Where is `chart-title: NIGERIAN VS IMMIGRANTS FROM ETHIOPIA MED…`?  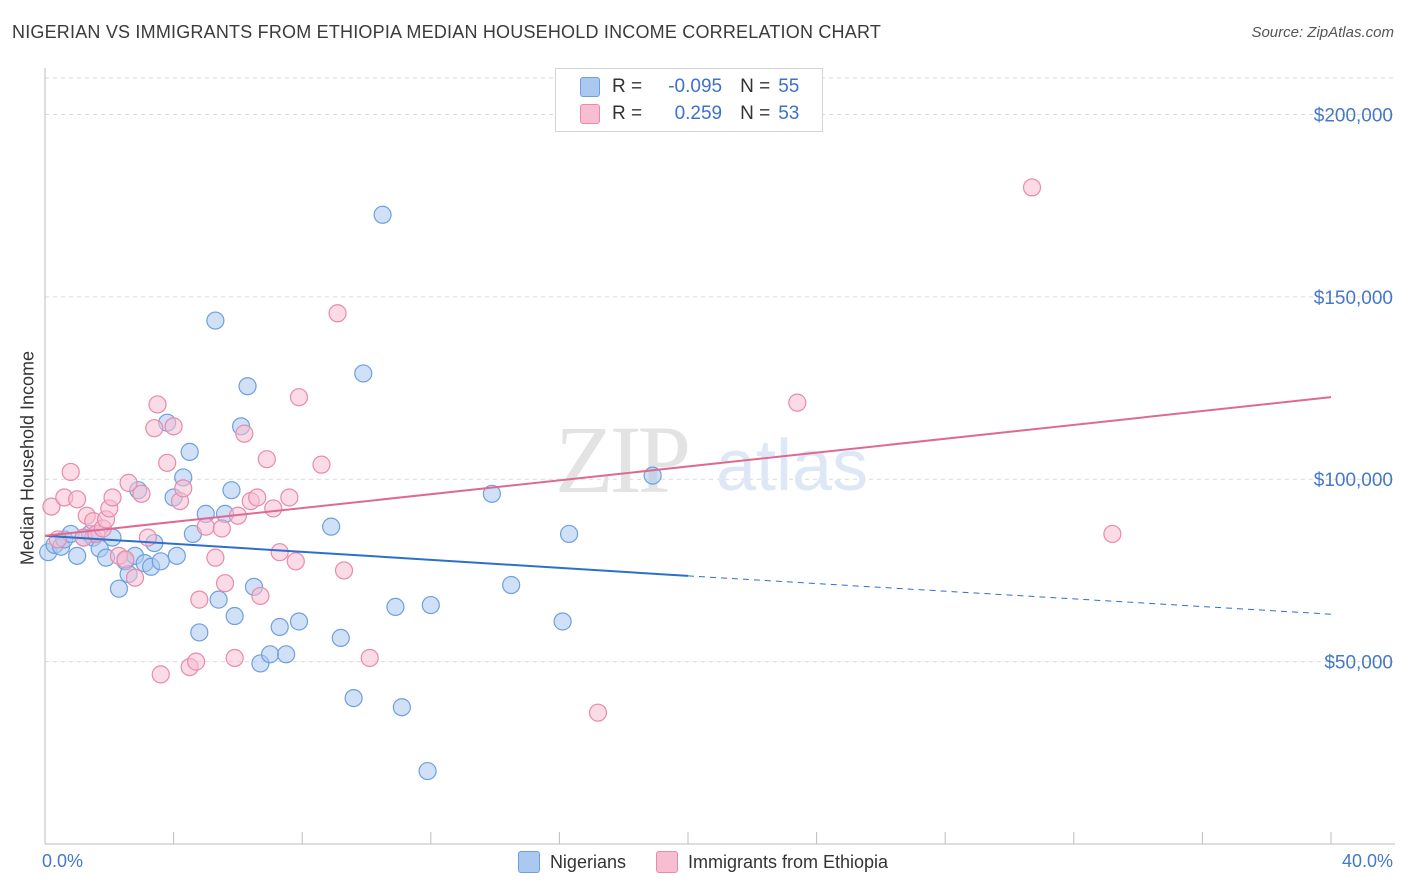 chart-title: NIGERIAN VS IMMIGRANTS FROM ETHIOPIA MED… is located at coordinates (447, 32).